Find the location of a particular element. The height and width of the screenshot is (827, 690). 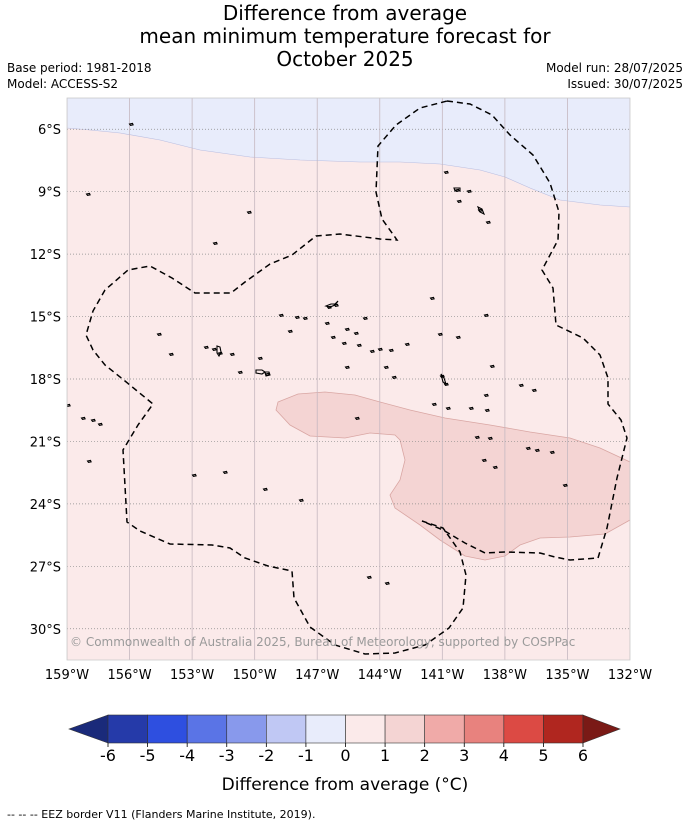

lon-label: 147°W is located at coordinates (317, 675).